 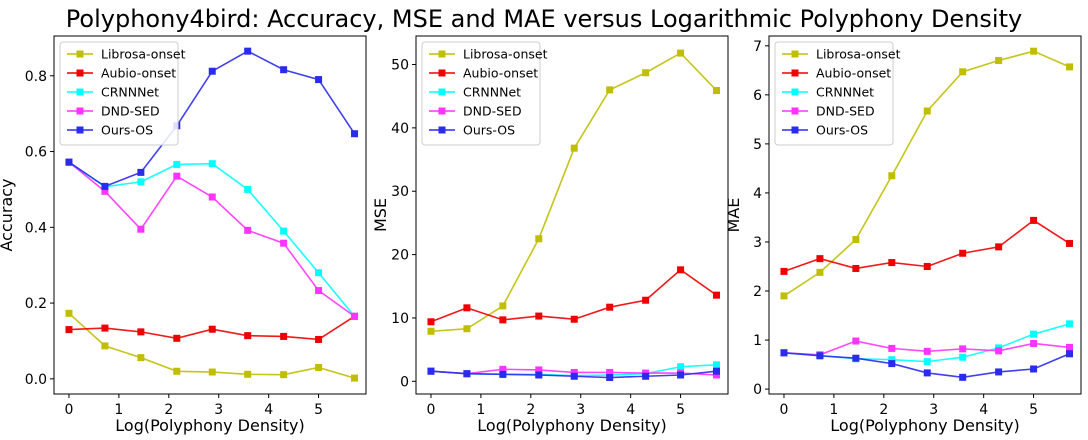 What do you see at coordinates (69, 410) in the screenshot?
I see `x-tick-label: 0` at bounding box center [69, 410].